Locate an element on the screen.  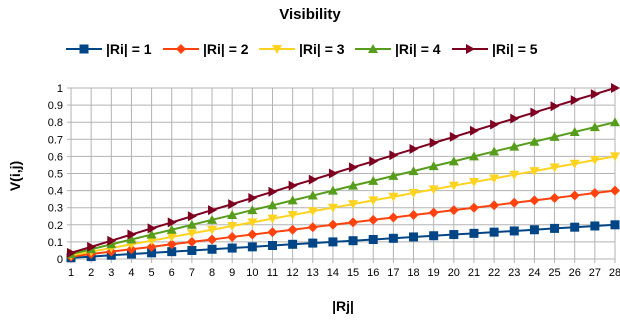
x-tick-label: 7 is located at coordinates (192, 273).